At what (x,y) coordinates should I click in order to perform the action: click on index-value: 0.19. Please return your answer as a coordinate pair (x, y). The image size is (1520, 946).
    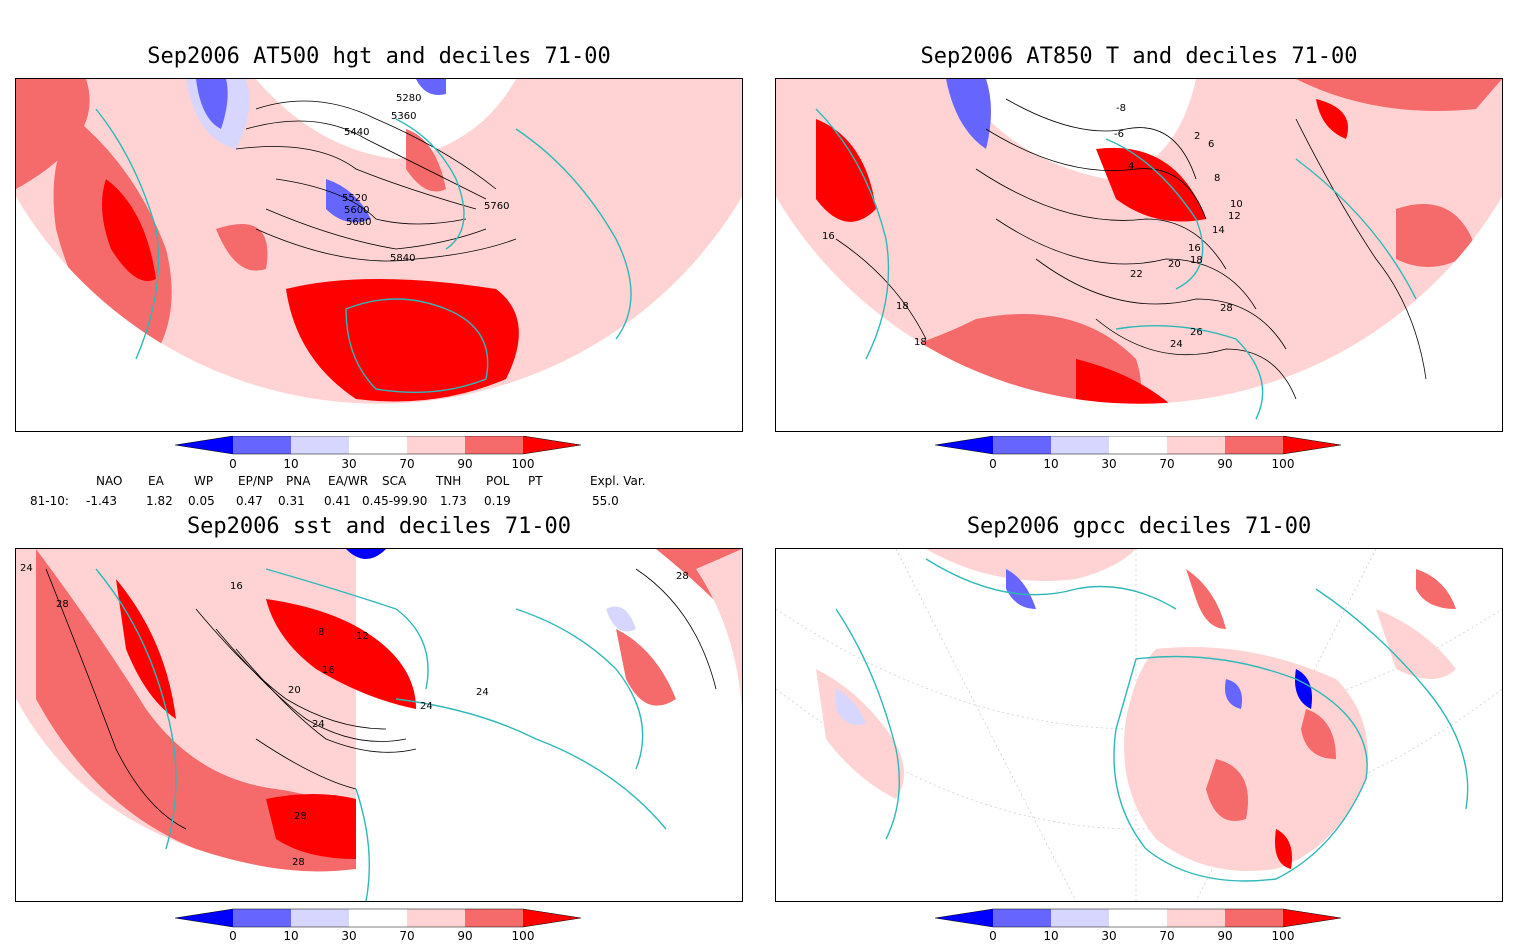
    Looking at the image, I should click on (497, 501).